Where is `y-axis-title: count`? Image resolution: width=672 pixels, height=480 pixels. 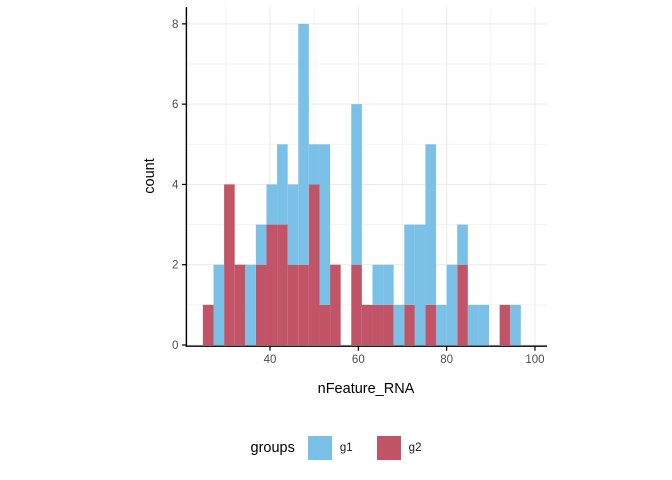
y-axis-title: count is located at coordinates (150, 176).